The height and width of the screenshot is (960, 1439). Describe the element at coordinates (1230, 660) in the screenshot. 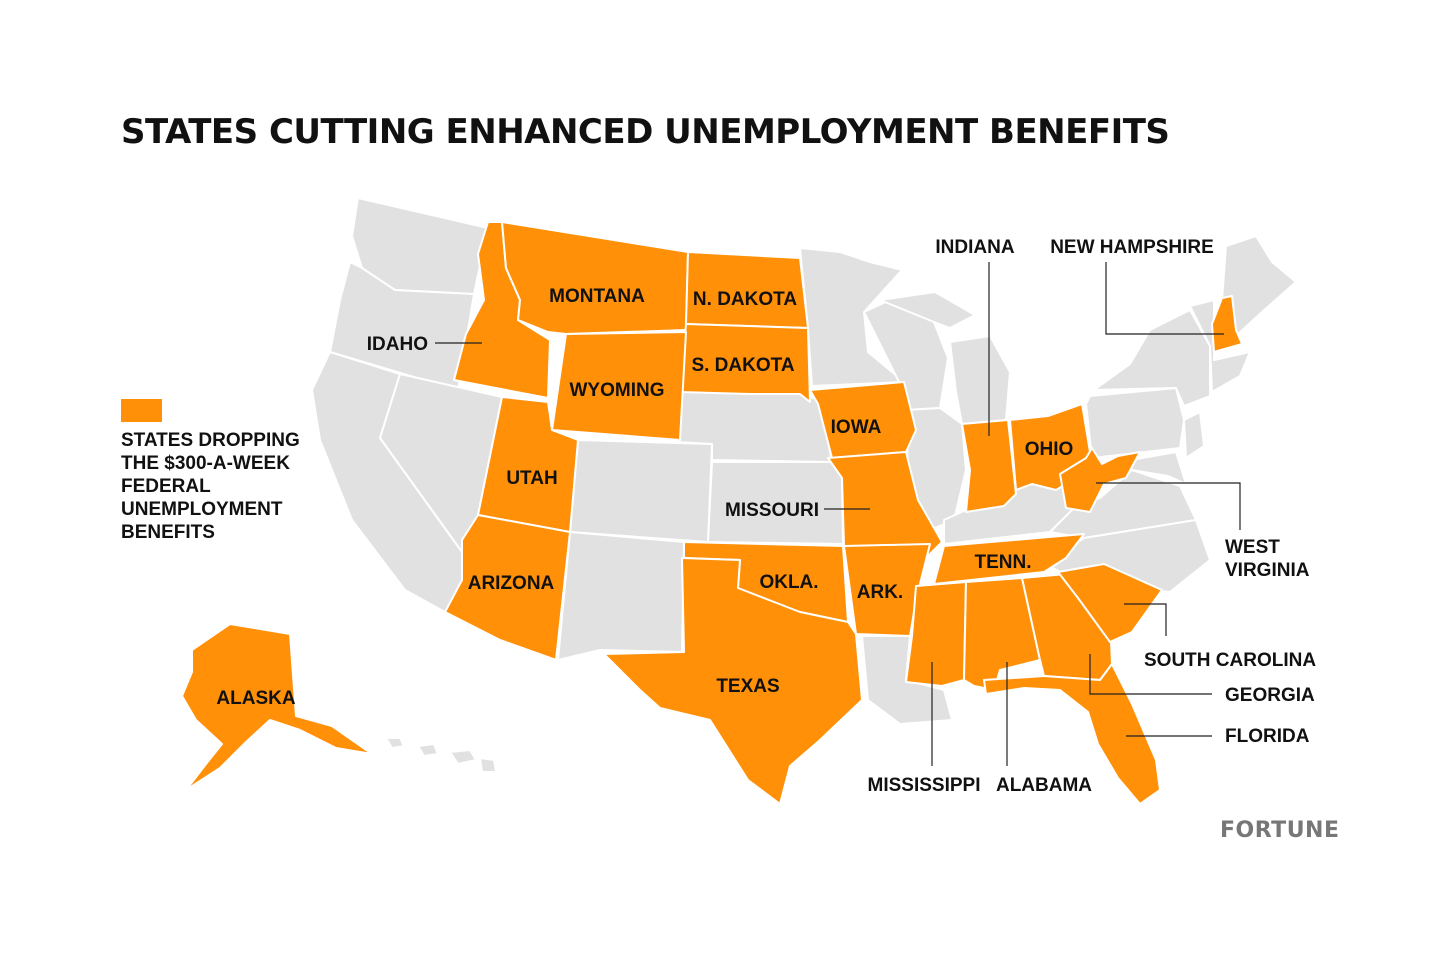

I see `label-south-carolina: SOUTH CAROLINA` at that location.